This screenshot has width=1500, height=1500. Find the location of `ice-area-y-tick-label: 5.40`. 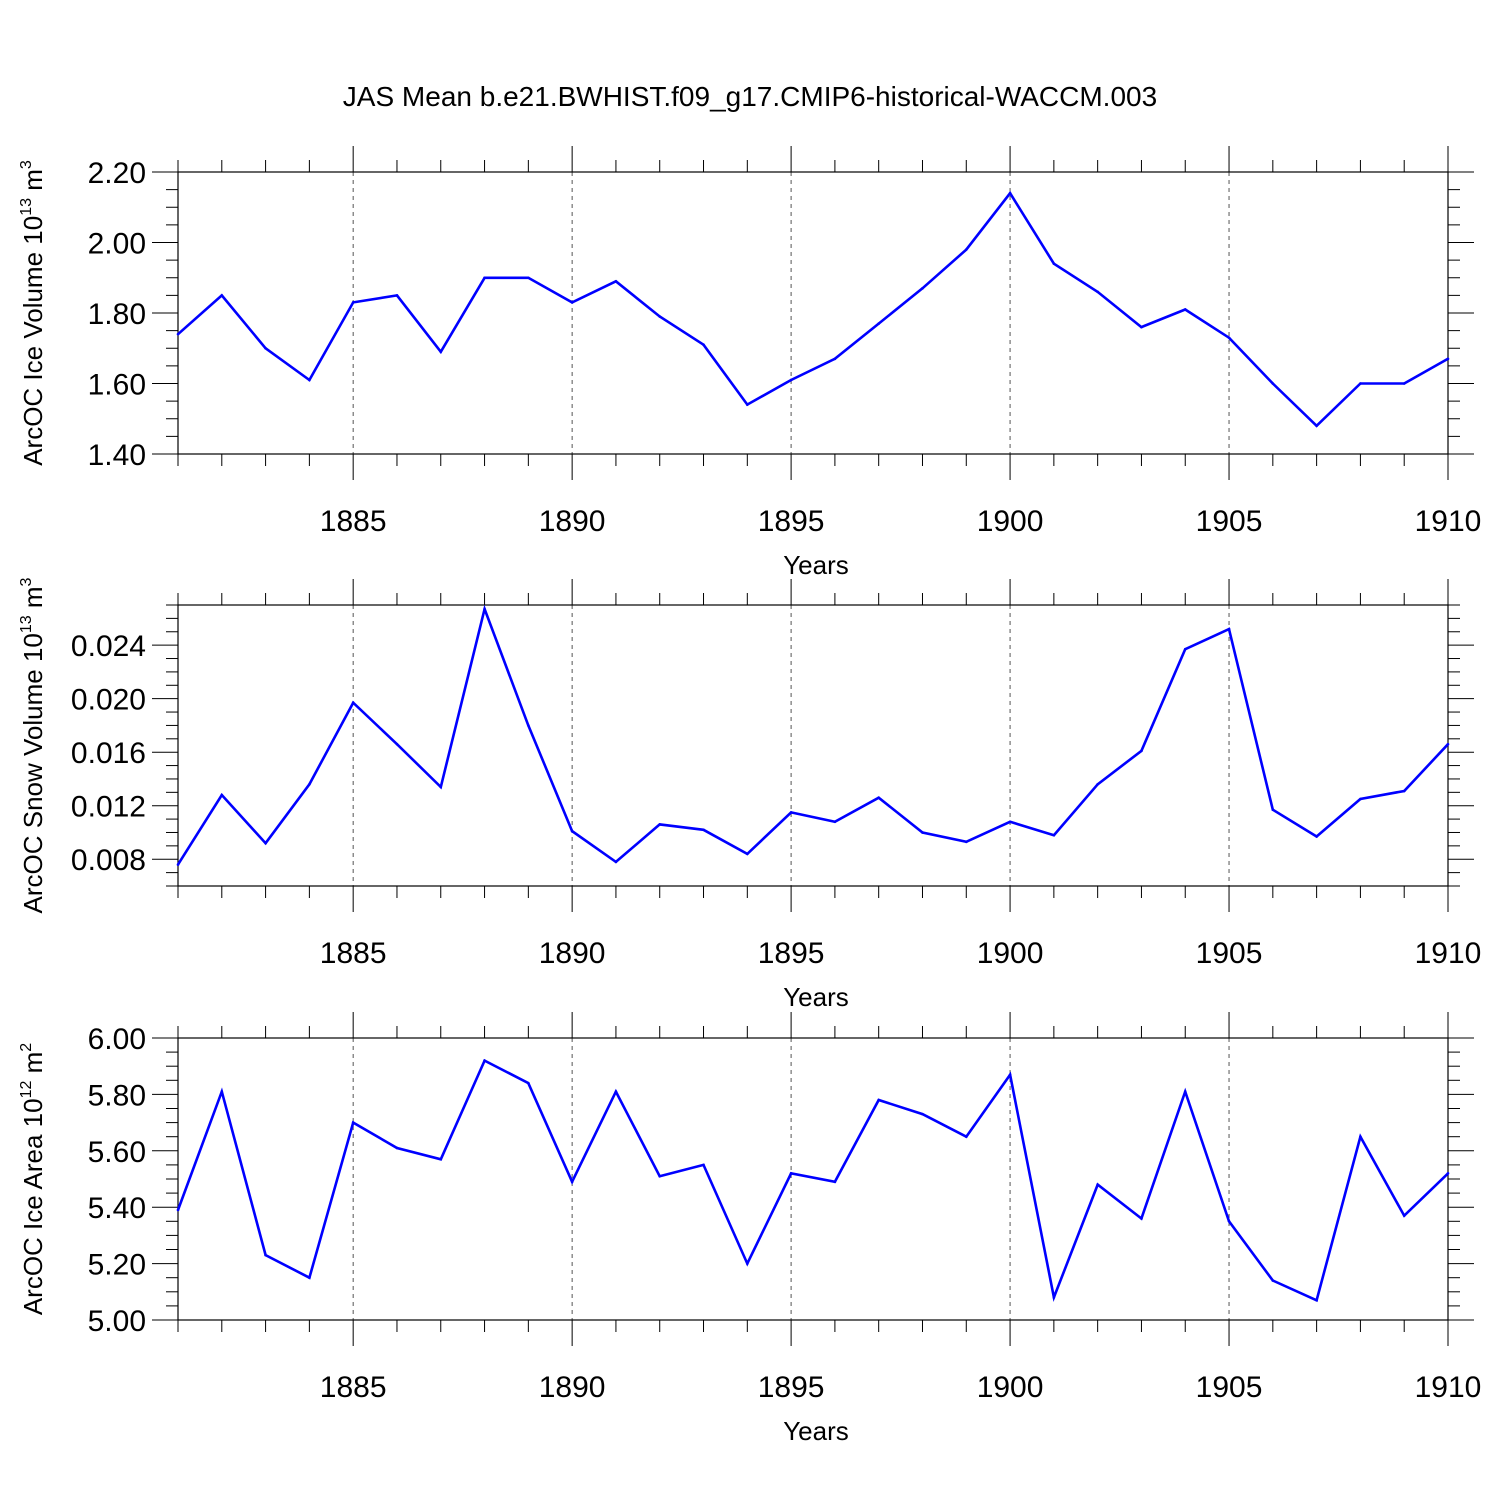

ice-area-y-tick-label: 5.40 is located at coordinates (117, 1208).